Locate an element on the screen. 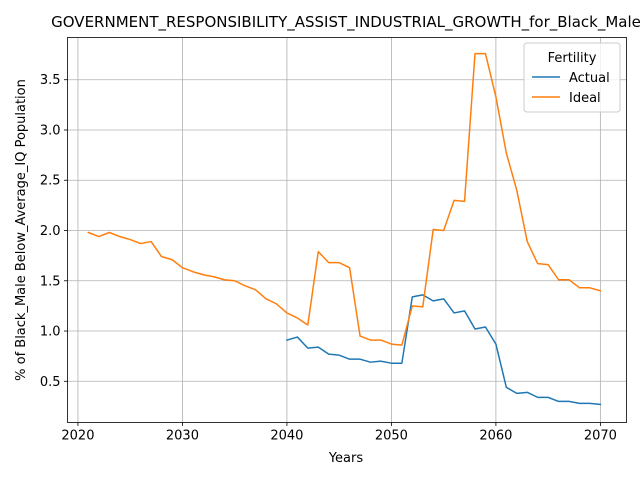 The image size is (640, 485). y-tick-label: 2.0 is located at coordinates (50, 231).